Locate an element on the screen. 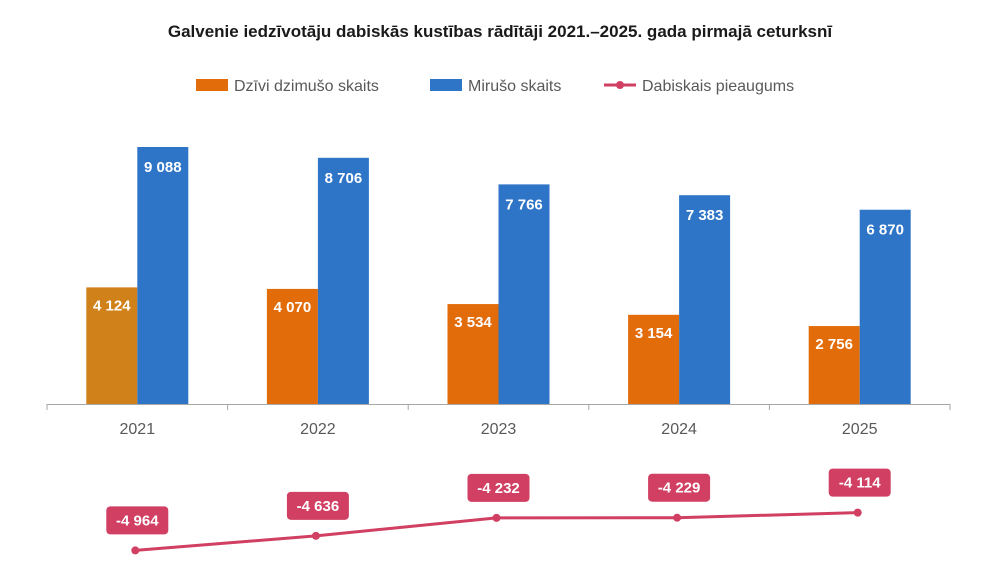  bar-label-deaths-2024: 7 383 is located at coordinates (705, 215).